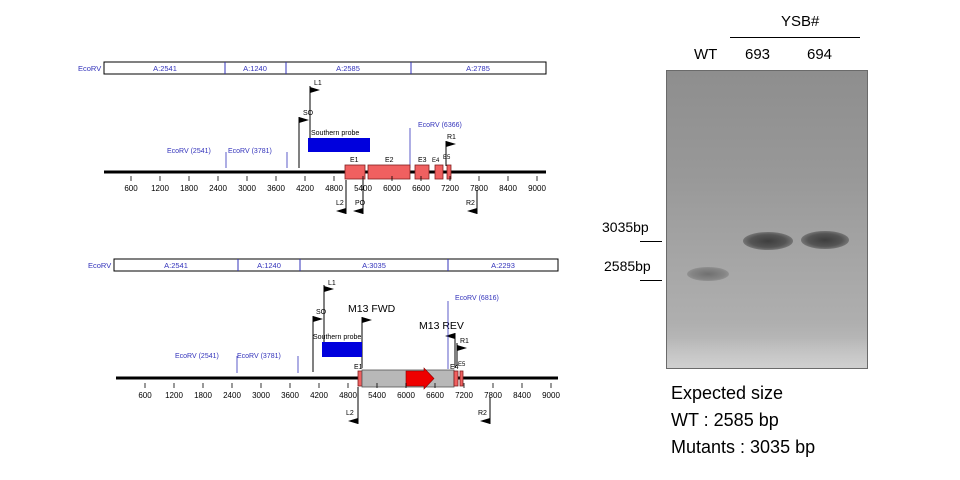  What do you see at coordinates (340, 203) in the screenshot?
I see `svg-text: L2` at bounding box center [340, 203].